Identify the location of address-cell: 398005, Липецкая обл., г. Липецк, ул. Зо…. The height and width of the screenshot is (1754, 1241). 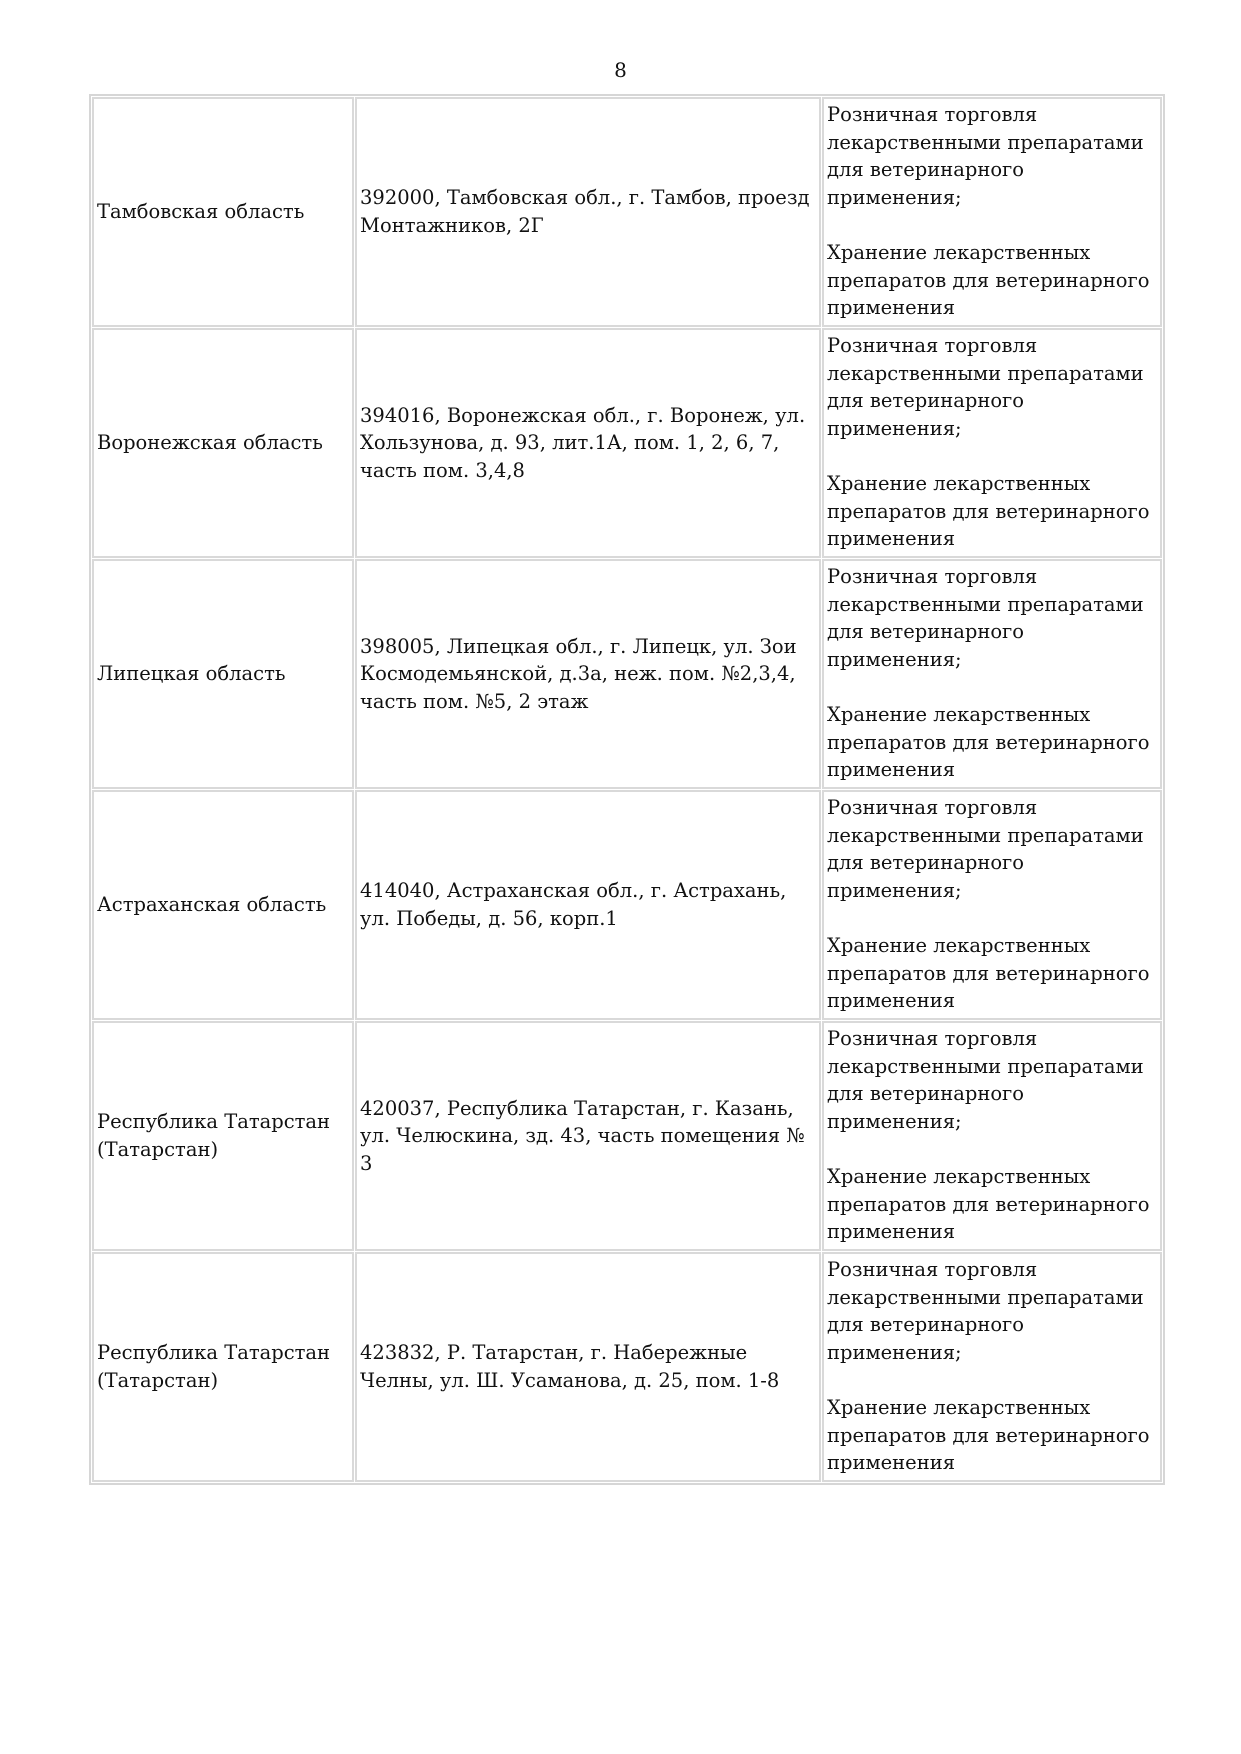
(588, 674).